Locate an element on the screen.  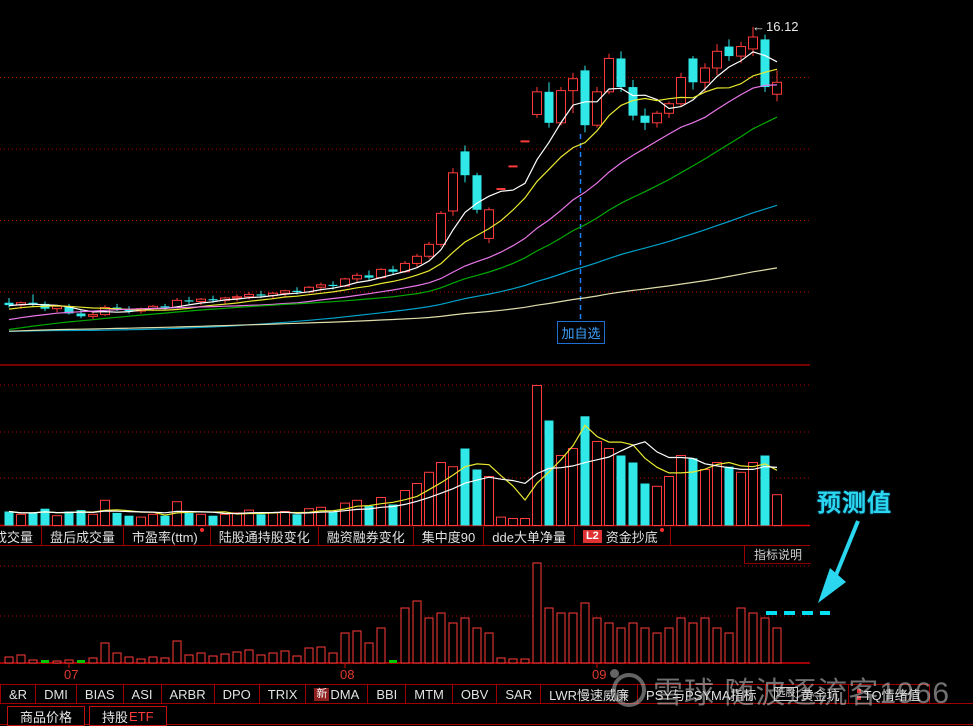
tab-TRIX: TRIX is located at coordinates (282, 694).